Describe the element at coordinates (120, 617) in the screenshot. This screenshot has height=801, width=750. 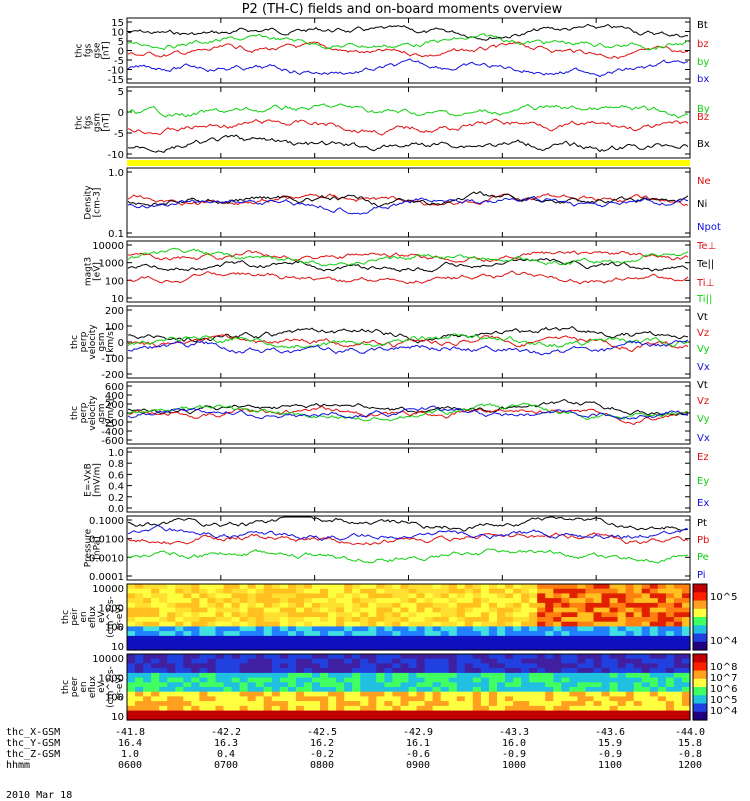
I see `y-axis-label: sr-eV)` at that location.